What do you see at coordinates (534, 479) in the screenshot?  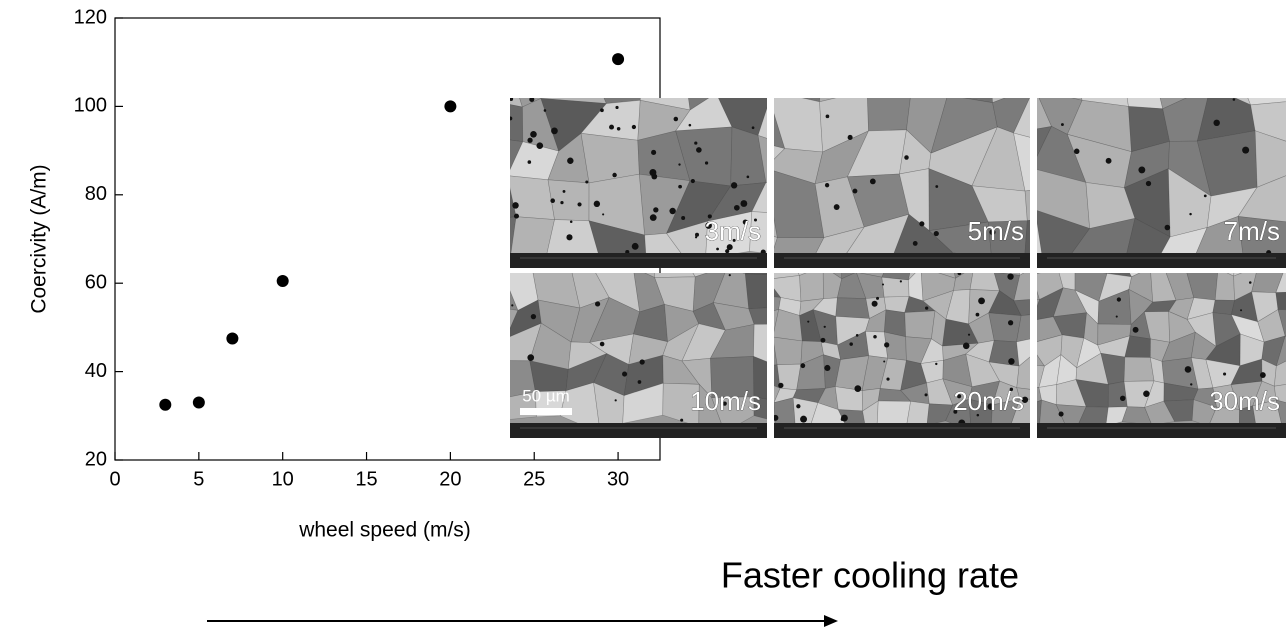 I see `x-tick-label: 25` at bounding box center [534, 479].